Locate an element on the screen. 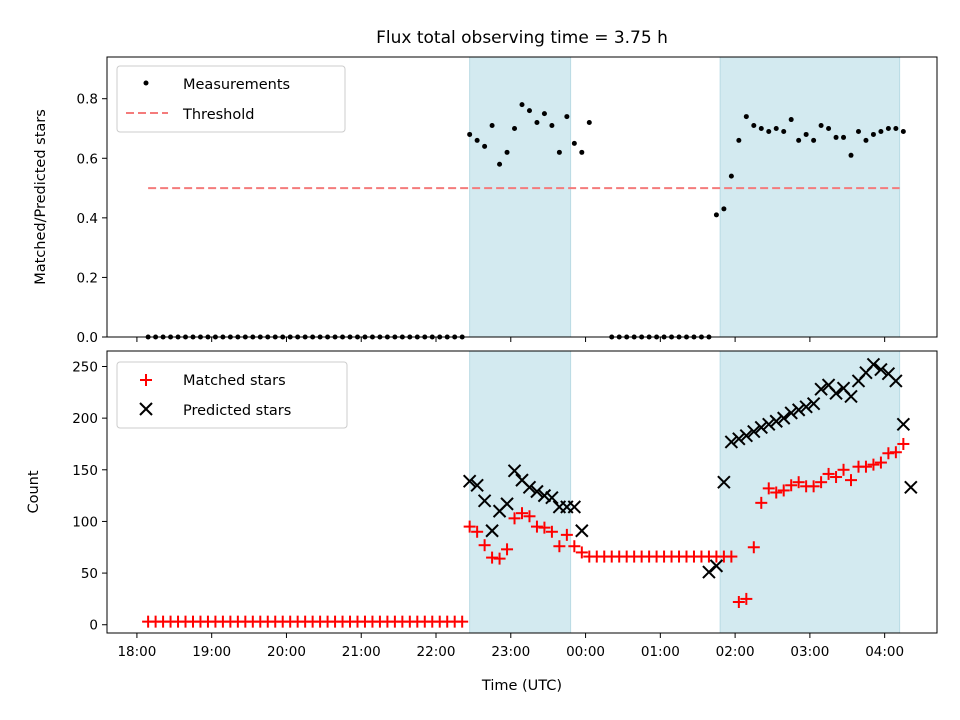 The height and width of the screenshot is (720, 960). x-tick-label: 01:00 is located at coordinates (660, 652).